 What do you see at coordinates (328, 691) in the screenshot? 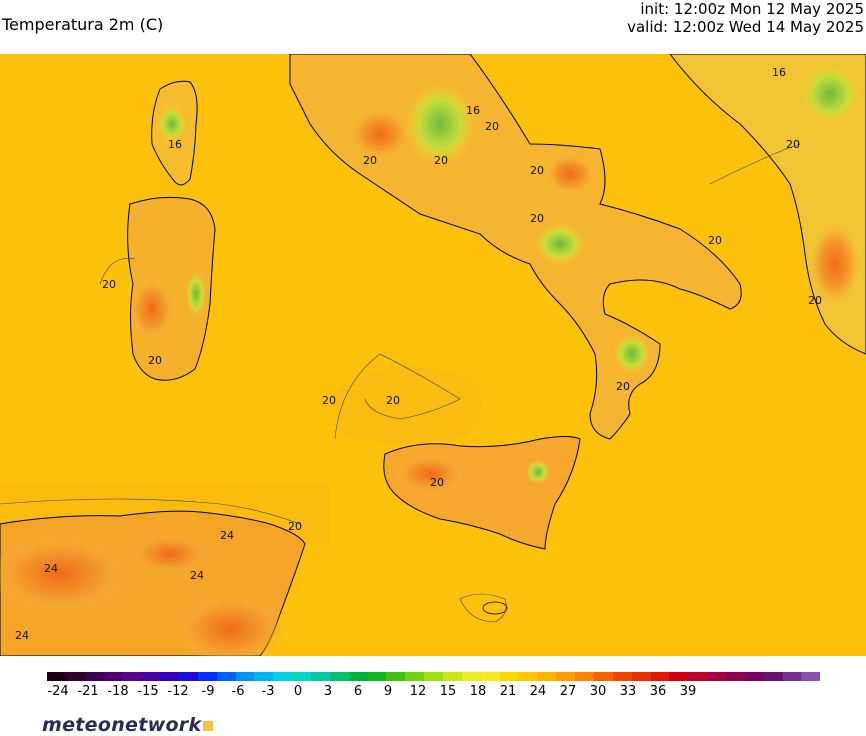
I see `colorbar-tick-label: 3` at bounding box center [328, 691].